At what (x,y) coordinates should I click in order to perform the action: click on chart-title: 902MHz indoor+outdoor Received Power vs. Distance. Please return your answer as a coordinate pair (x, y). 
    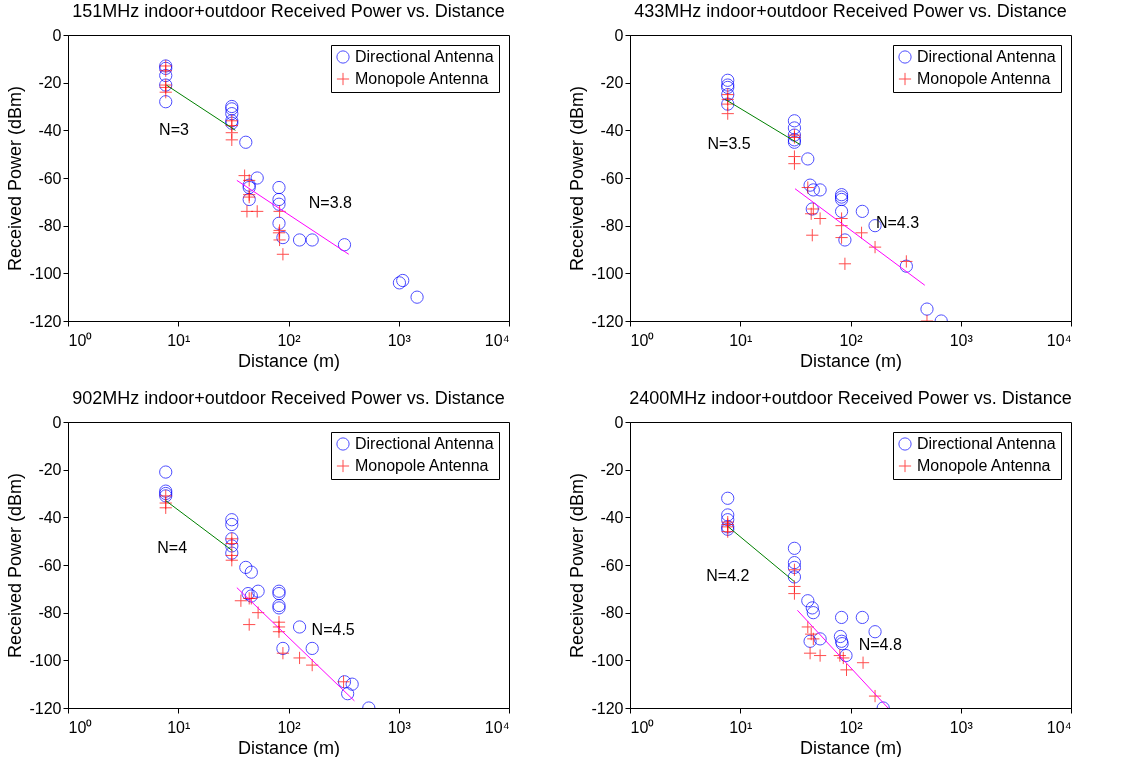
    Looking at the image, I should click on (288, 398).